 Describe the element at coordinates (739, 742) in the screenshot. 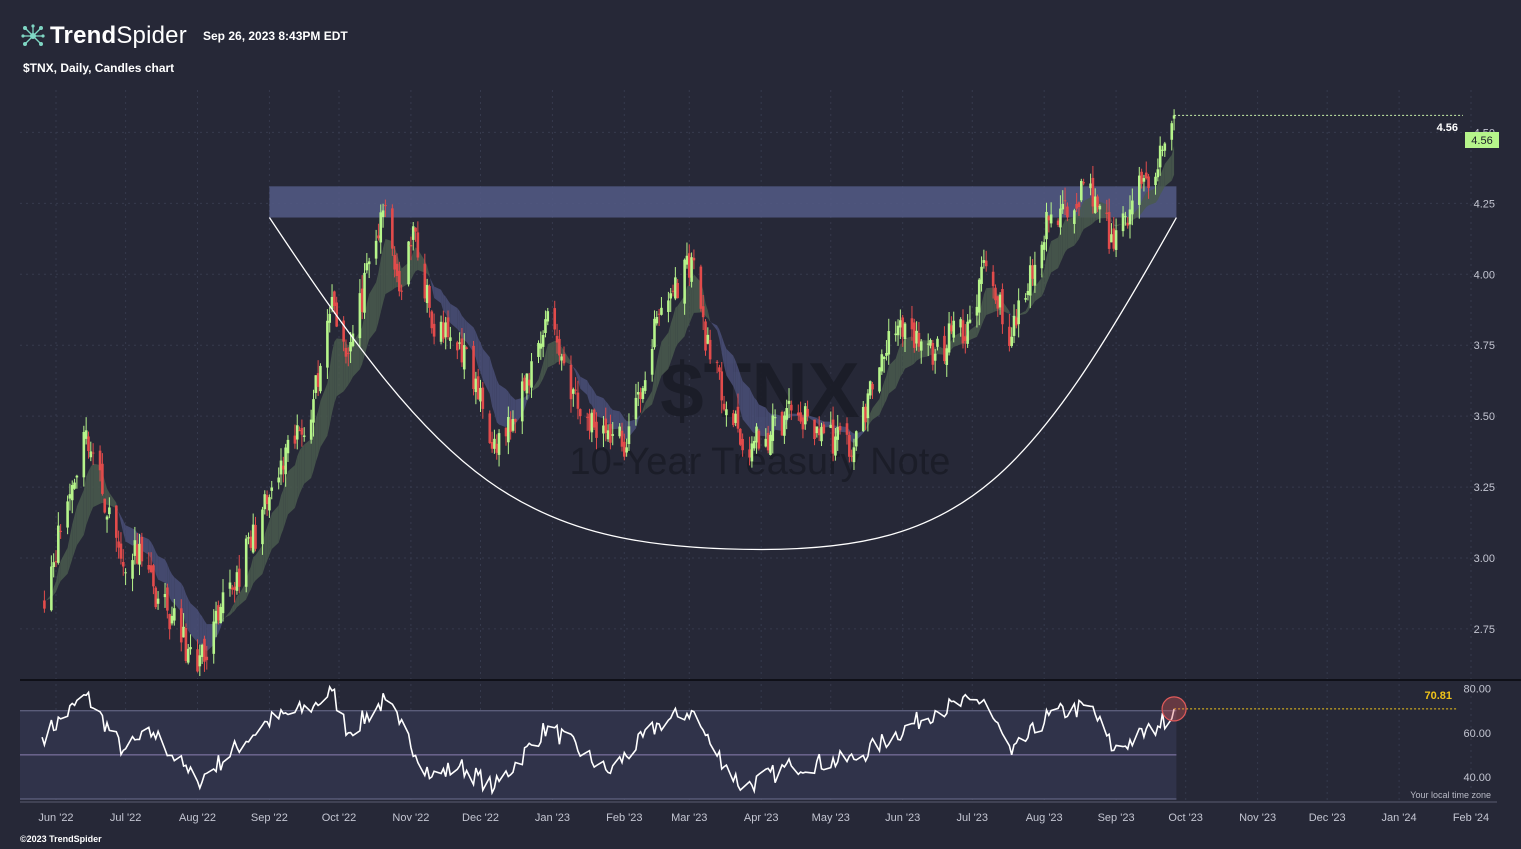

I see `rsi-panel` at that location.